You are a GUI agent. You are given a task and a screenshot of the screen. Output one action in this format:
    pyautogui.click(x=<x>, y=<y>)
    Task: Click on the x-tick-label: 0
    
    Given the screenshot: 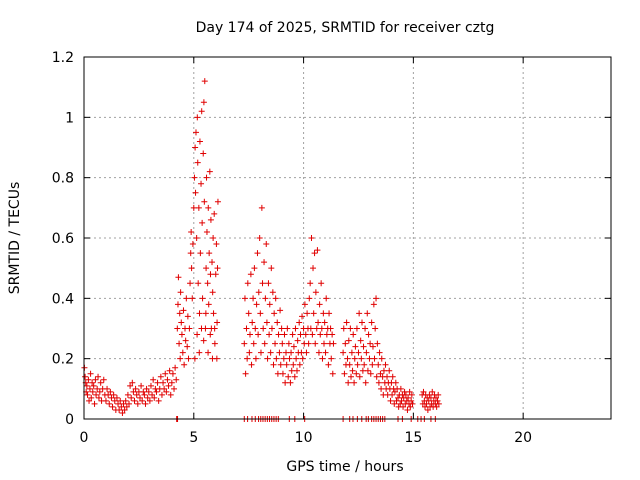 What is the action you would take?
    pyautogui.click(x=84, y=438)
    